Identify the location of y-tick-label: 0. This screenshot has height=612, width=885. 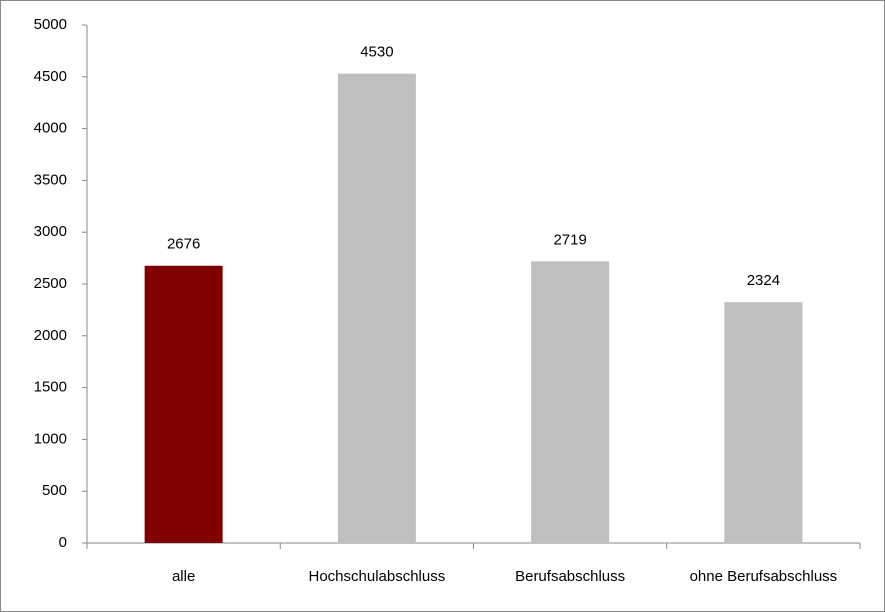
(63, 542).